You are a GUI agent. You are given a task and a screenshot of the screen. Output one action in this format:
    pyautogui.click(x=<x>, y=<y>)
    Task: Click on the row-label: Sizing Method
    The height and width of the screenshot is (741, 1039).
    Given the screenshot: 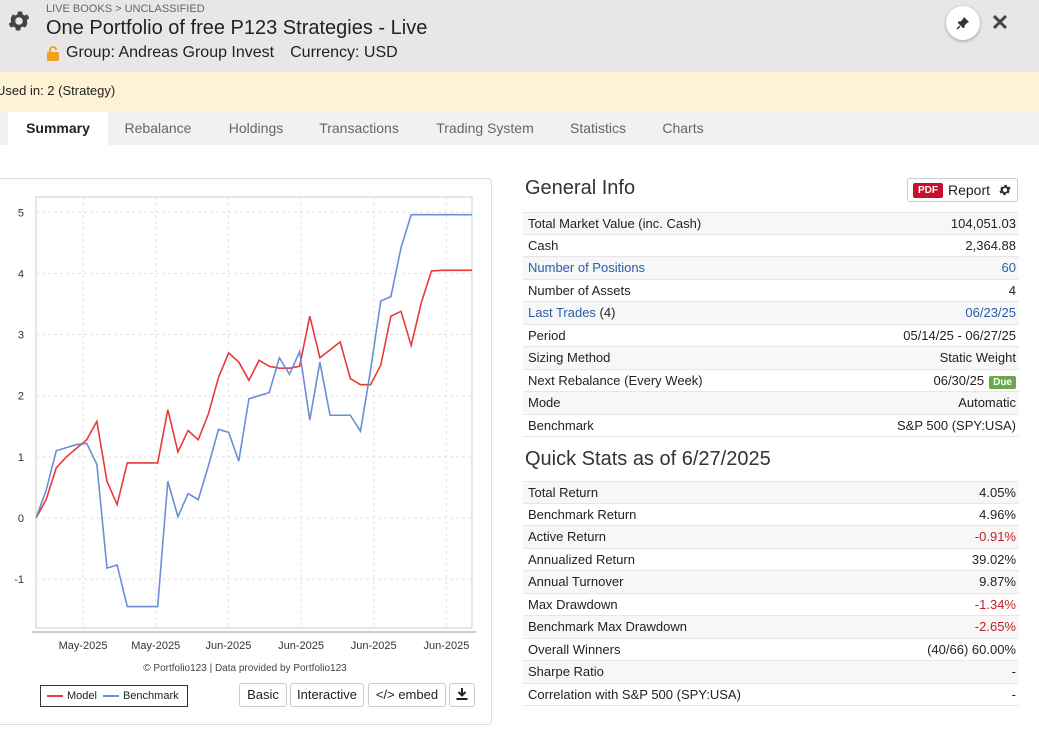 What is the action you would take?
    pyautogui.click(x=569, y=358)
    